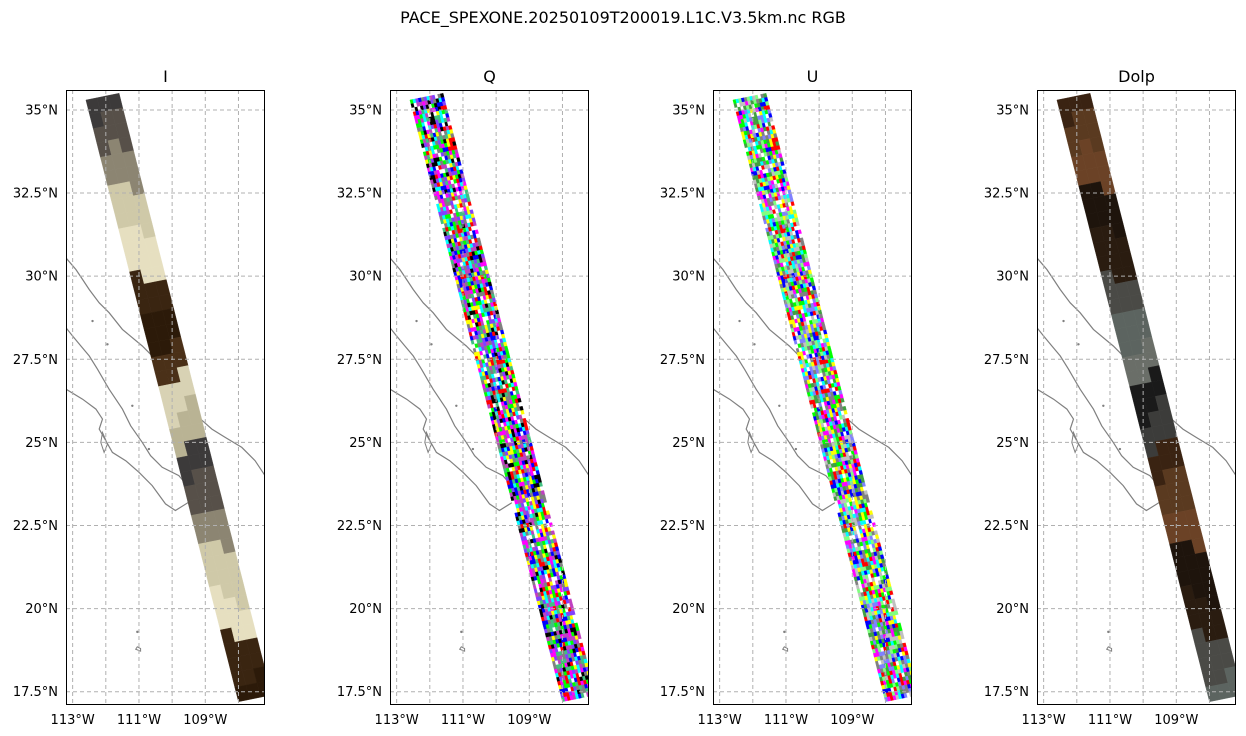  Describe the element at coordinates (813, 76) in the screenshot. I see `panel-title: U` at that location.